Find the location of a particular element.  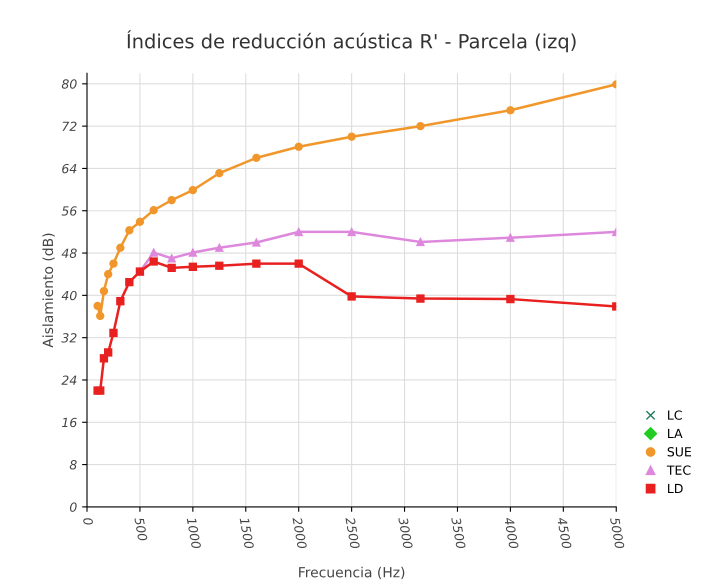

x-tick-label: 5000 is located at coordinates (617, 532).